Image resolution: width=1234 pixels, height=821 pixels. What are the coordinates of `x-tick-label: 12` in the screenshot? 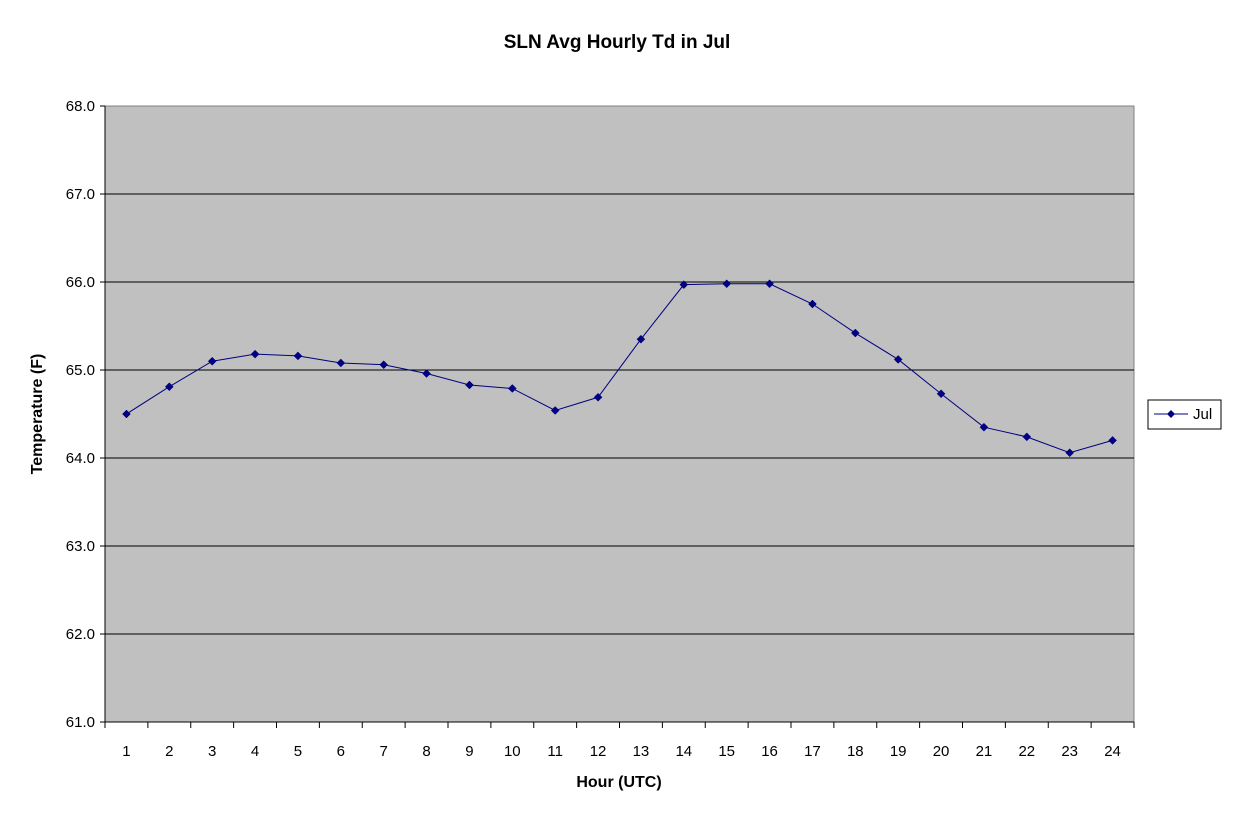 It's located at (598, 751).